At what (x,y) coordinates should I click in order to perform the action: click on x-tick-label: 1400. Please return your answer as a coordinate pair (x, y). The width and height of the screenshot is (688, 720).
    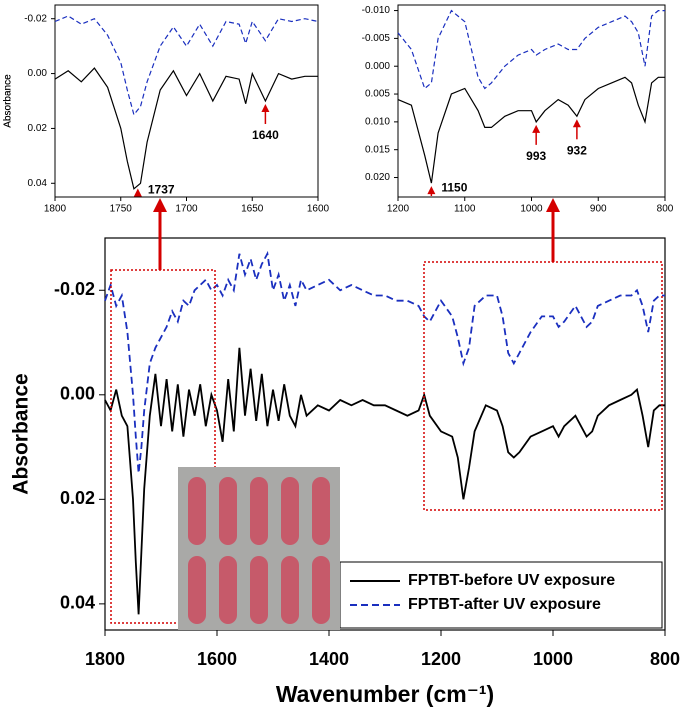
    Looking at the image, I should click on (329, 659).